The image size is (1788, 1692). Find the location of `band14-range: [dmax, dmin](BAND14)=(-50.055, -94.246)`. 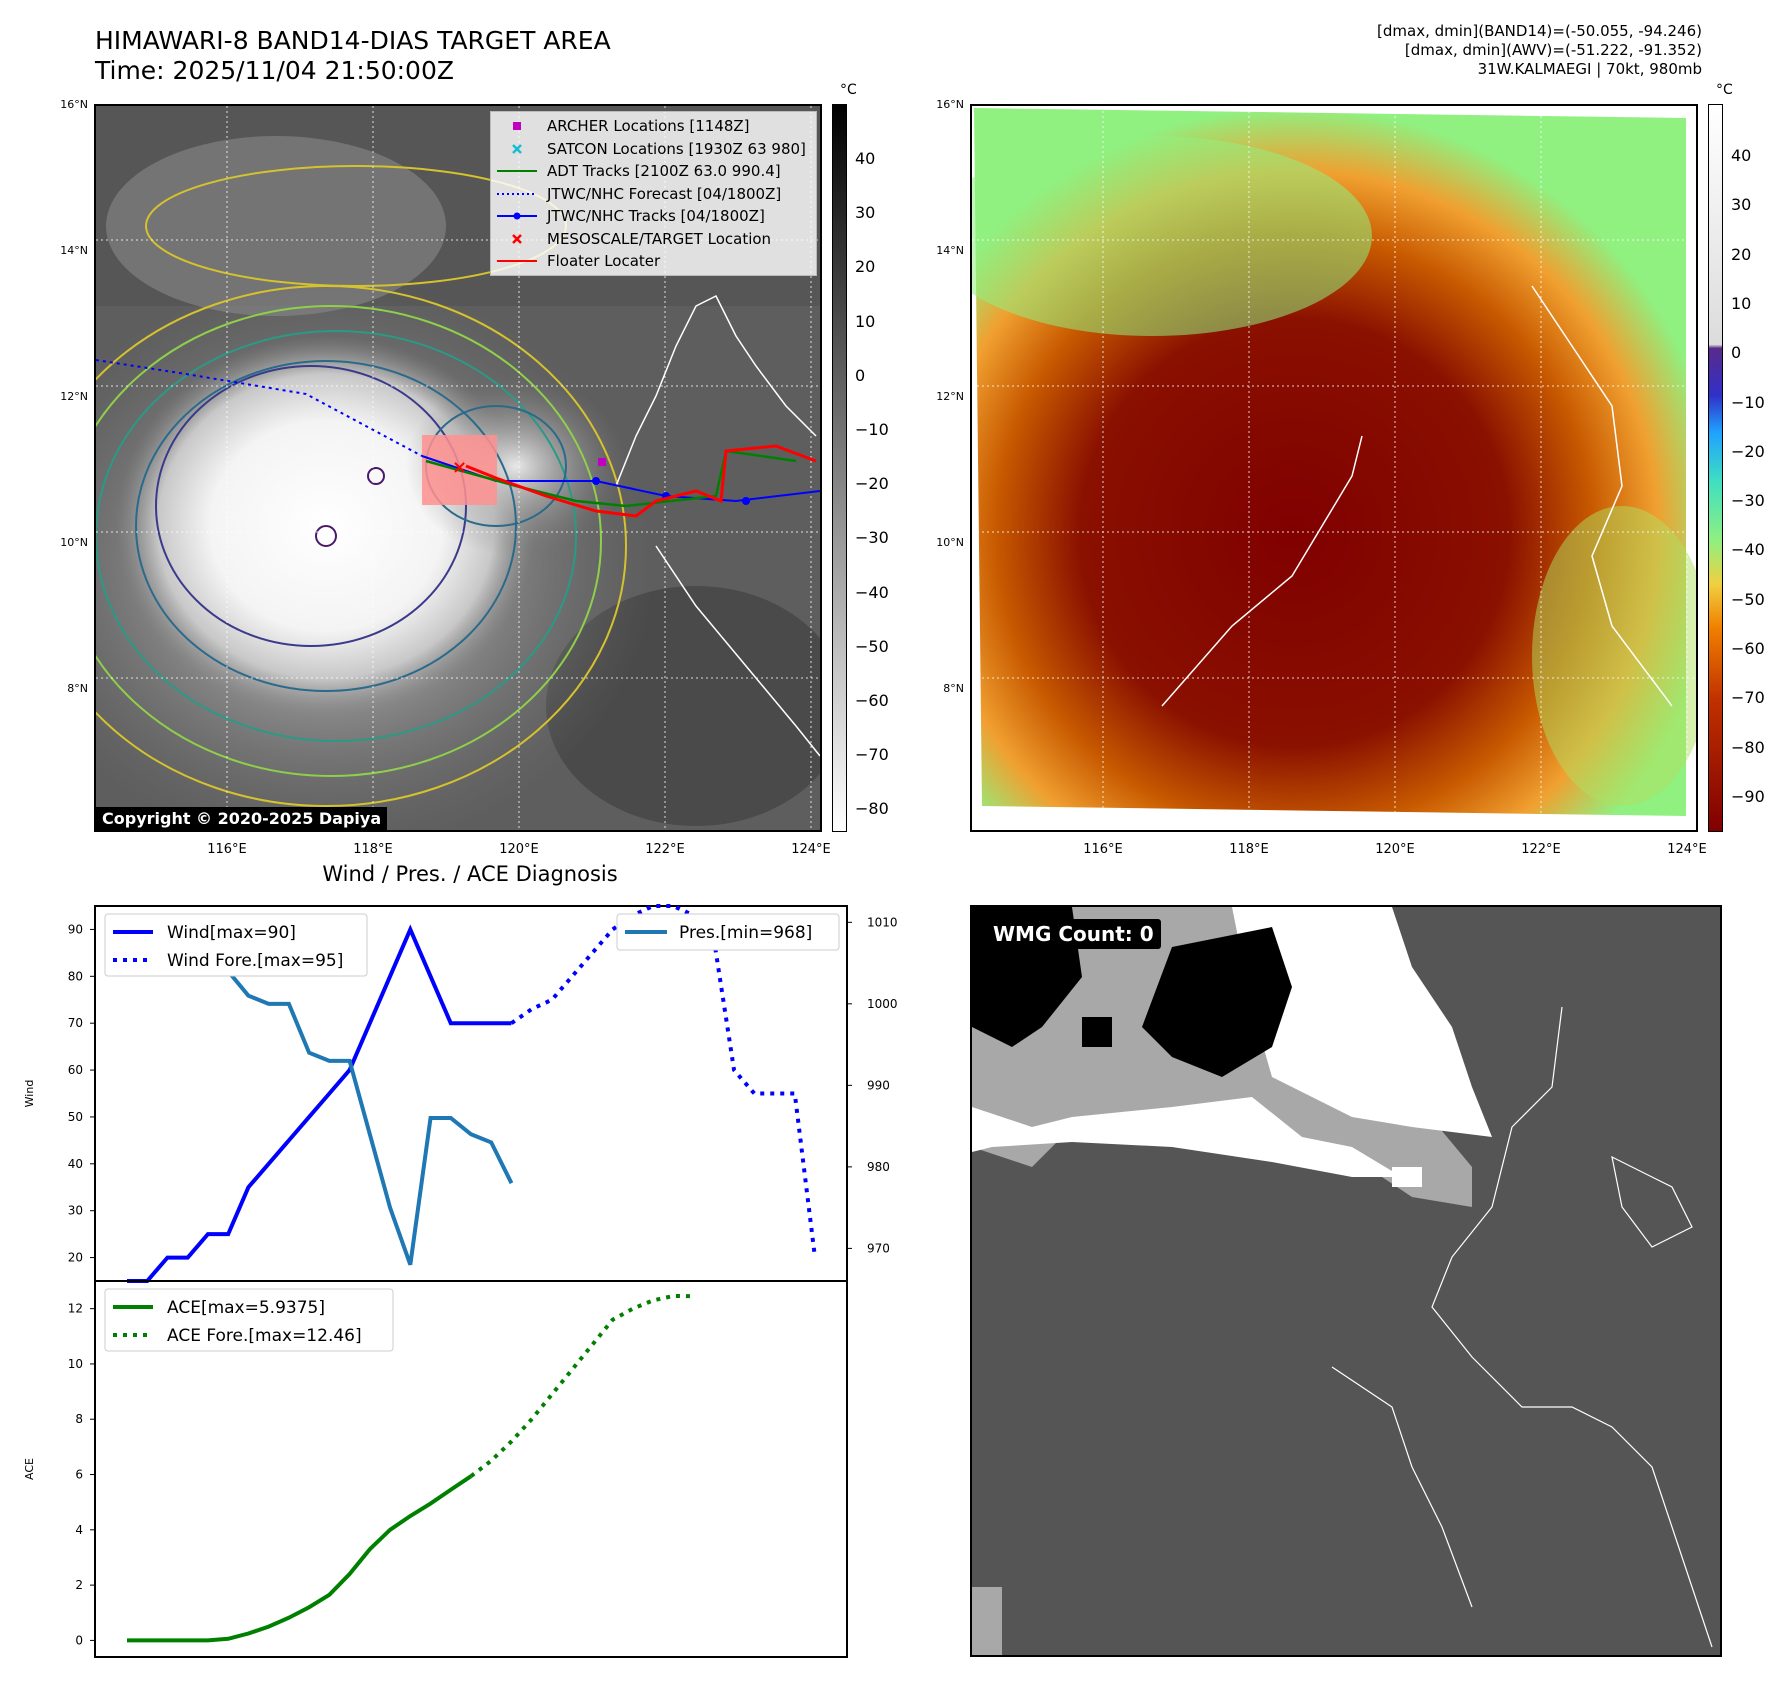

band14-range: [dmax, dmin](BAND14)=(-50.055, -94.246) is located at coordinates (1539, 31).